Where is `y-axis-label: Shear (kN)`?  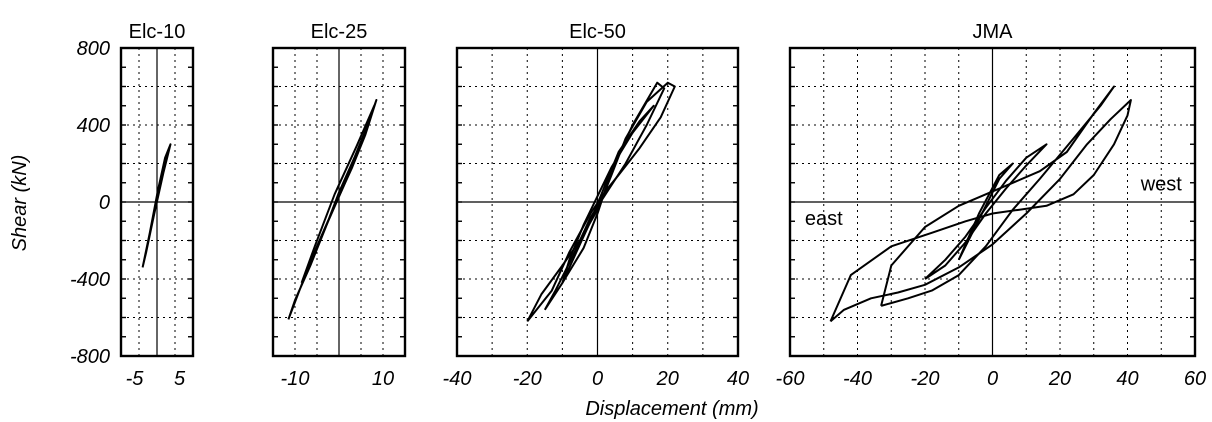 y-axis-label: Shear (kN) is located at coordinates (20, 203).